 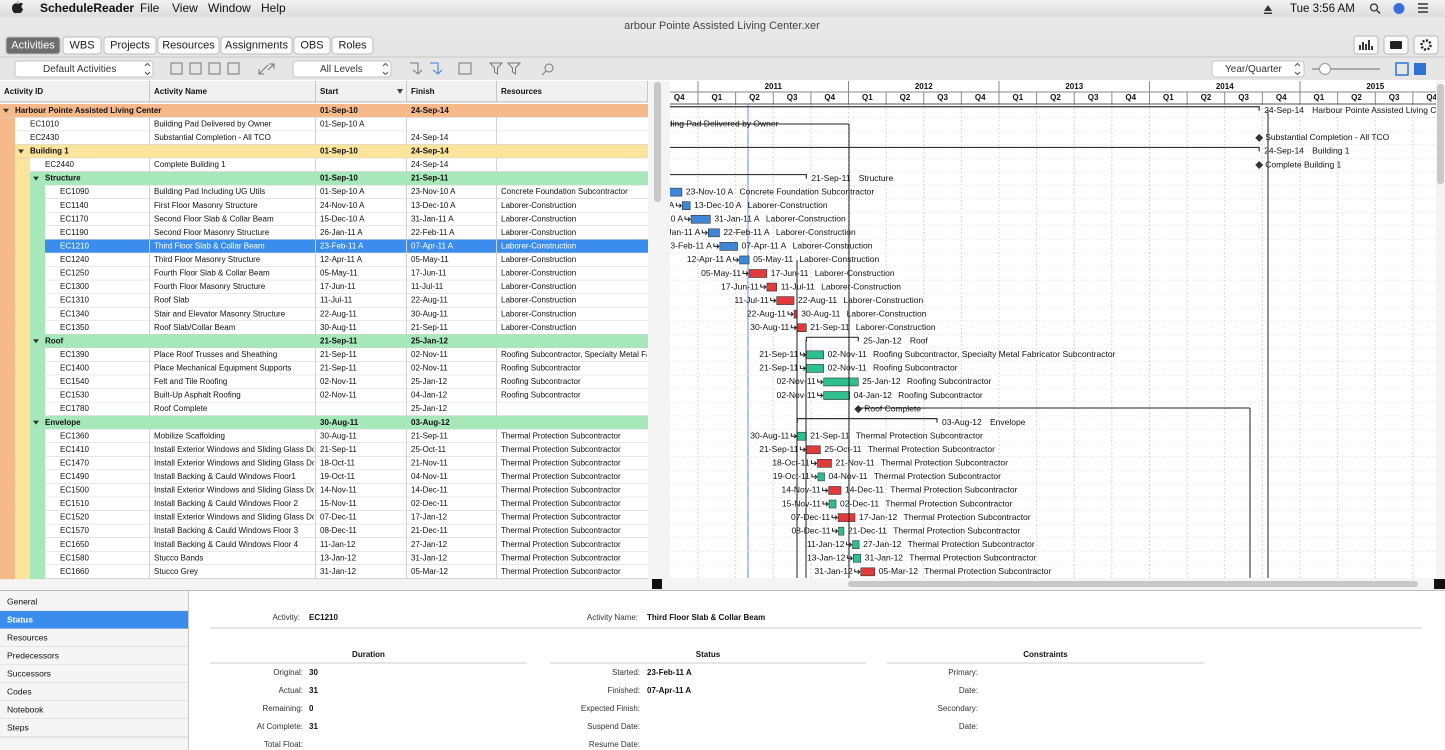 What do you see at coordinates (27, 637) in the screenshot?
I see `detail-tab-label: Resources` at bounding box center [27, 637].